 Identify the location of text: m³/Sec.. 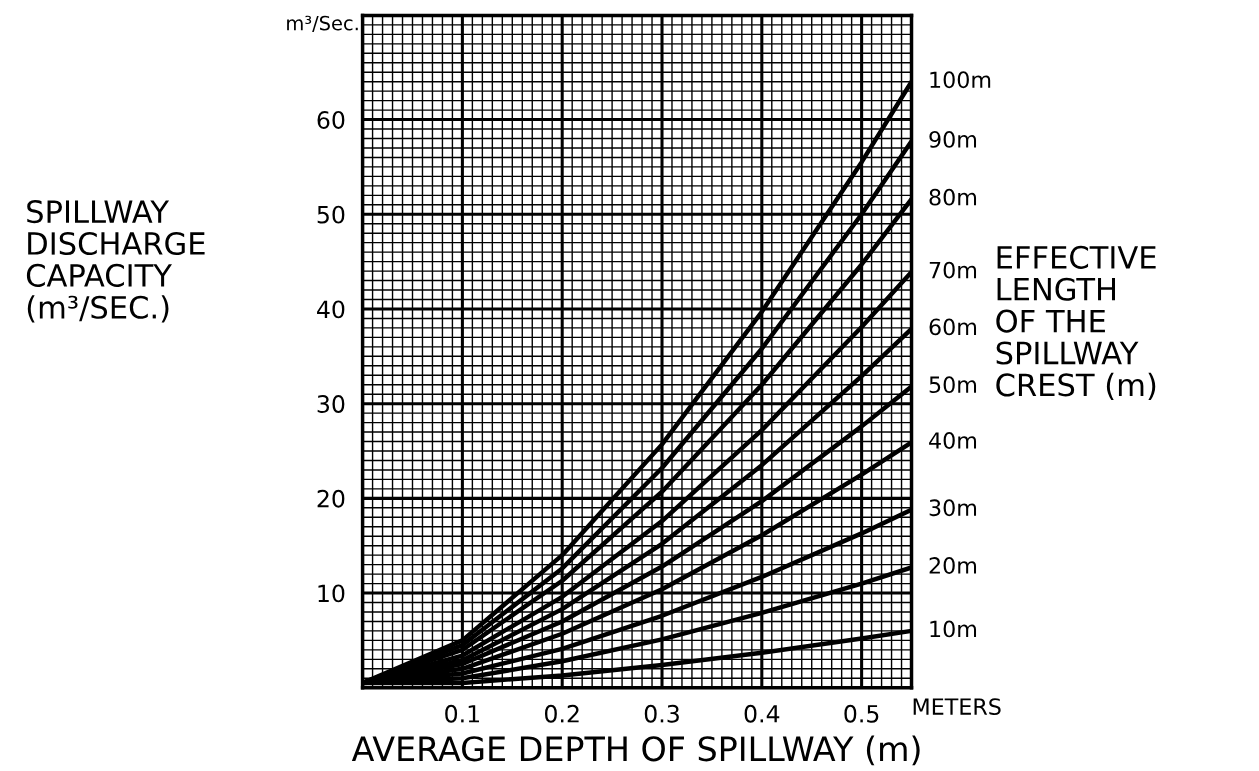
(322, 23).